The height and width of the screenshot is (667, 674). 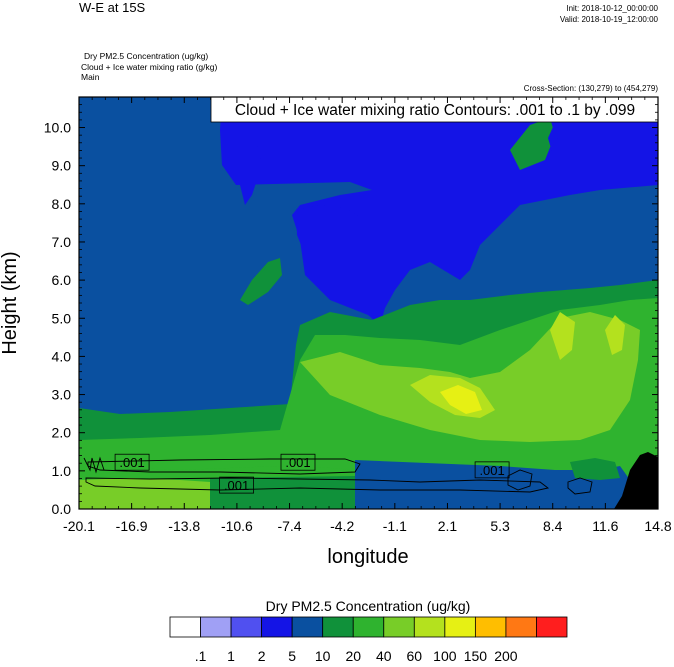 I want to click on y-tick-label: 7.0, so click(x=62, y=242).